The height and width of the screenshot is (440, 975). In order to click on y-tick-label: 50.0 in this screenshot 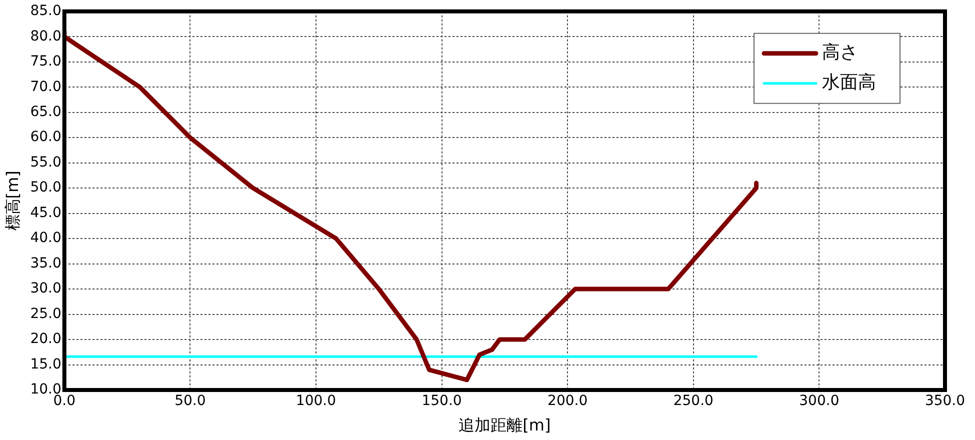, I will do `click(46, 188)`.